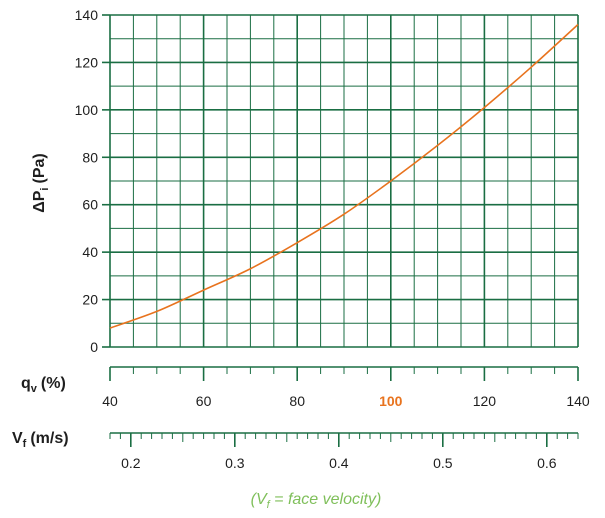  I want to click on y-axis: 0 20 40 60 80 100 120 140, so click(92, 181).